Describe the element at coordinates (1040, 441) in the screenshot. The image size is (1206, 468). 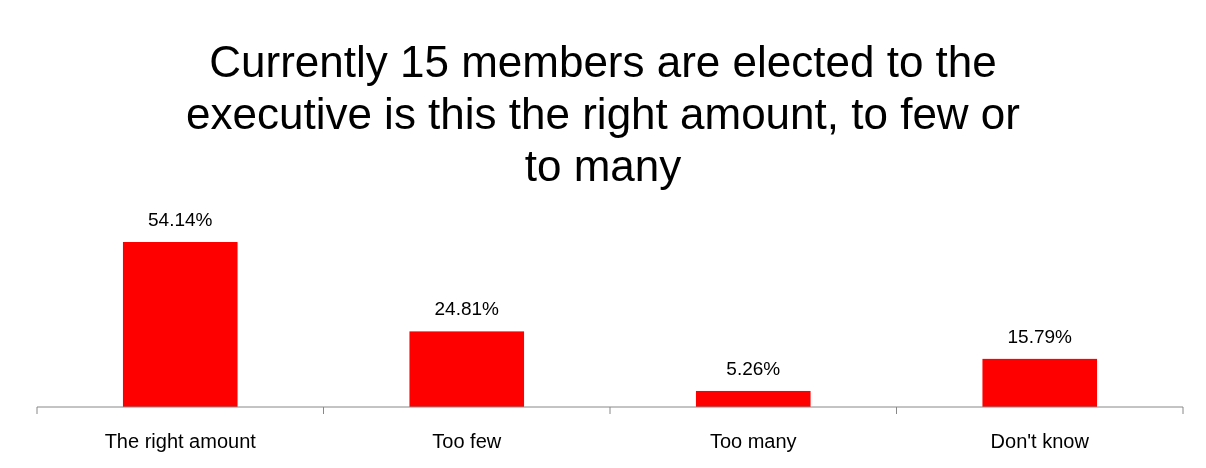
I see `x-tick-label: Don't know` at that location.